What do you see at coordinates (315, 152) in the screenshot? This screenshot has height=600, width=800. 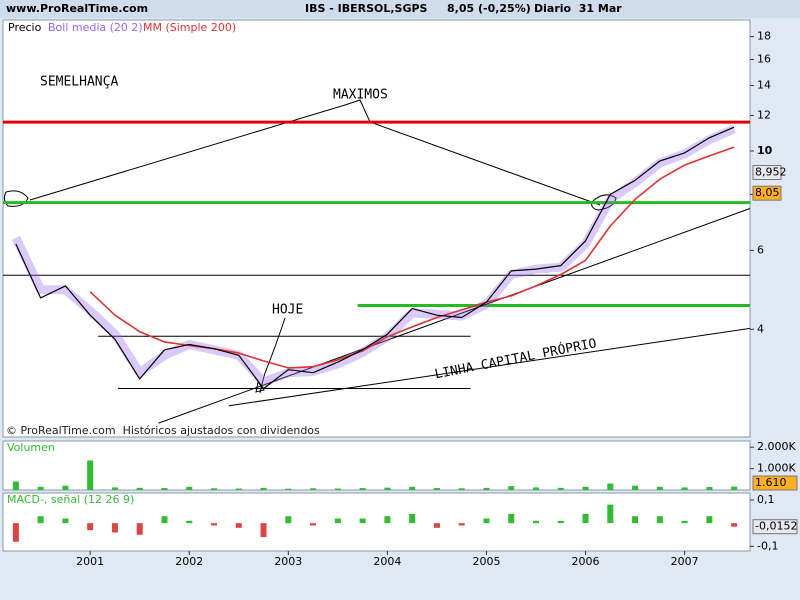 I see `hand-line` at bounding box center [315, 152].